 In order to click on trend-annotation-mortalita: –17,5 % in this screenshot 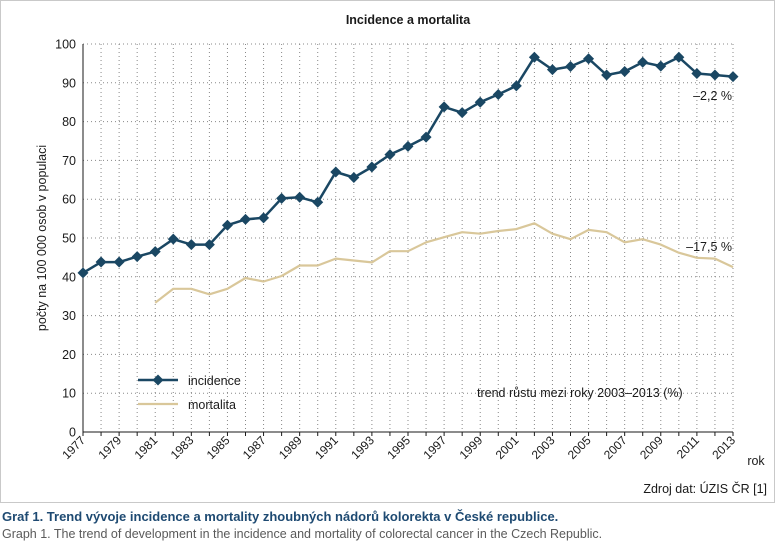, I will do `click(709, 247)`.